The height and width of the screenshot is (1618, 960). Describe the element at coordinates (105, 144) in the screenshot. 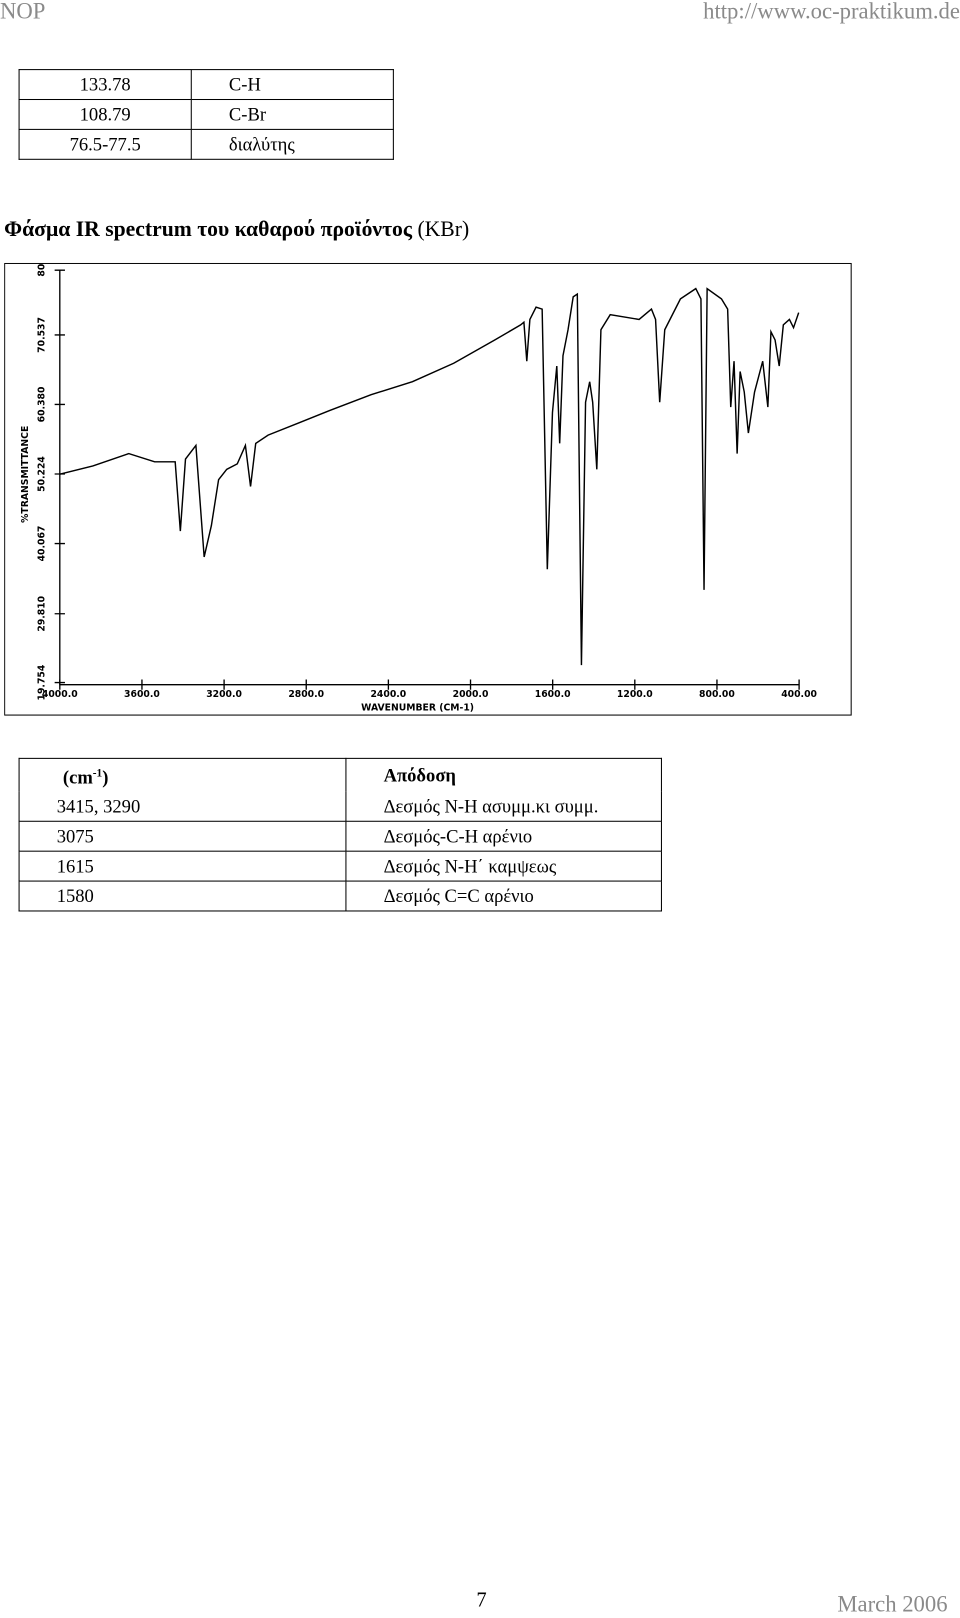

I see `shift: 76.5-77.5` at that location.